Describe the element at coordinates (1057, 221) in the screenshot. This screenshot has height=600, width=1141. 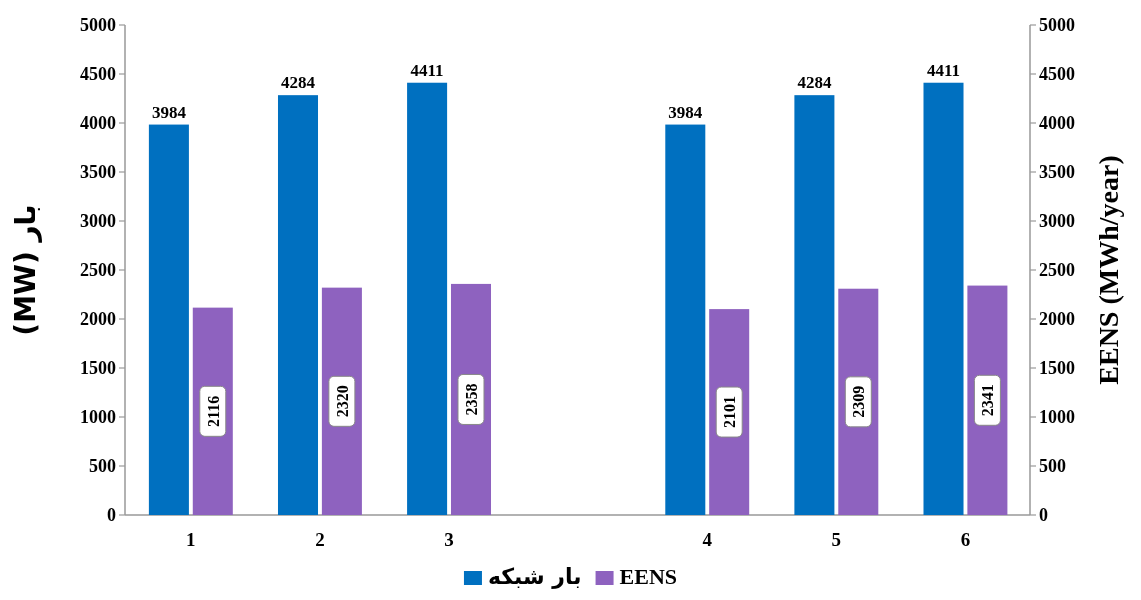
I see `y2-tick-label: 3000` at that location.